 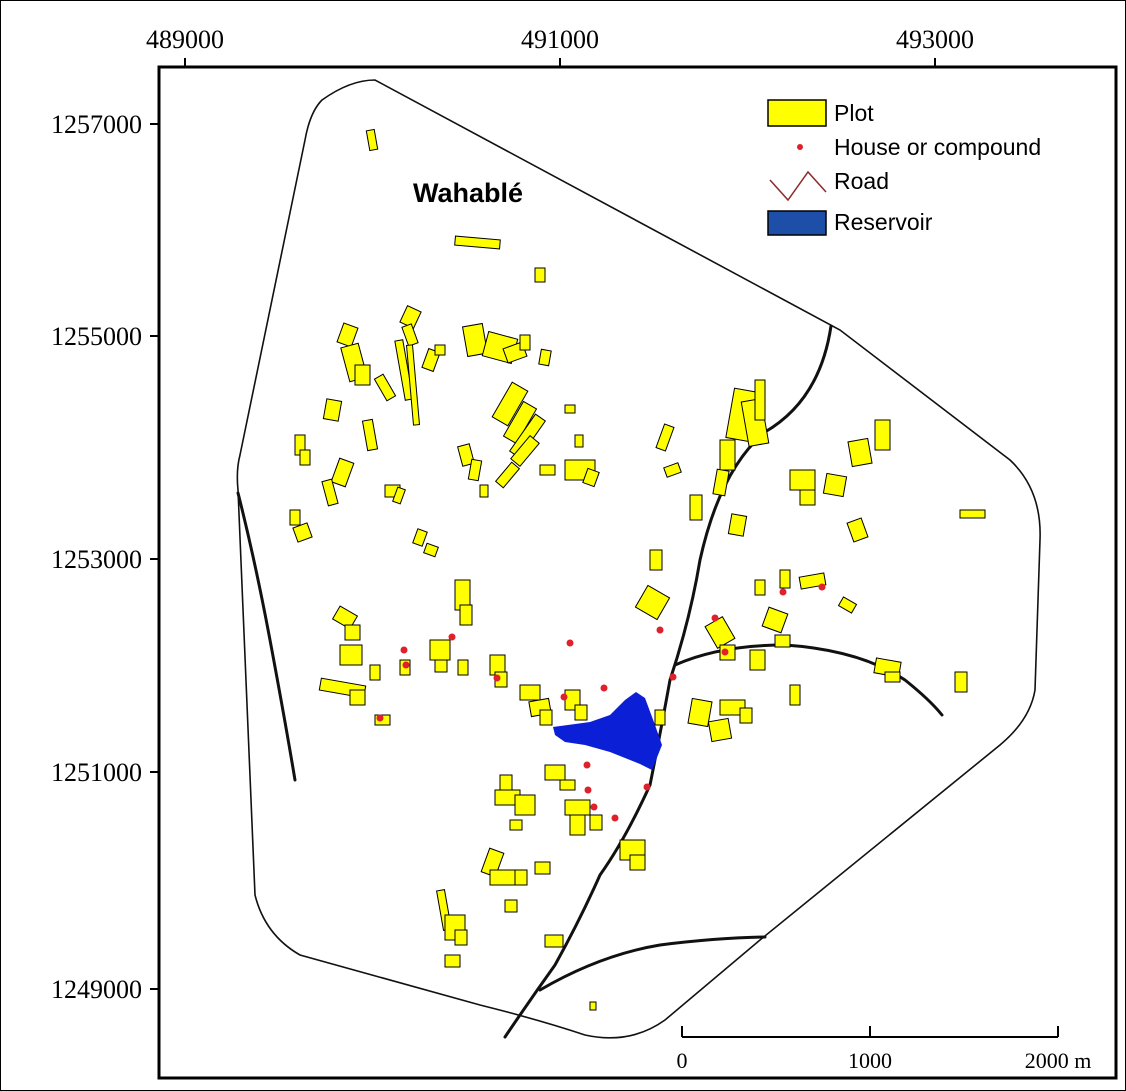 What do you see at coordinates (935, 39) in the screenshot?
I see `x-tick-label: 493000` at bounding box center [935, 39].